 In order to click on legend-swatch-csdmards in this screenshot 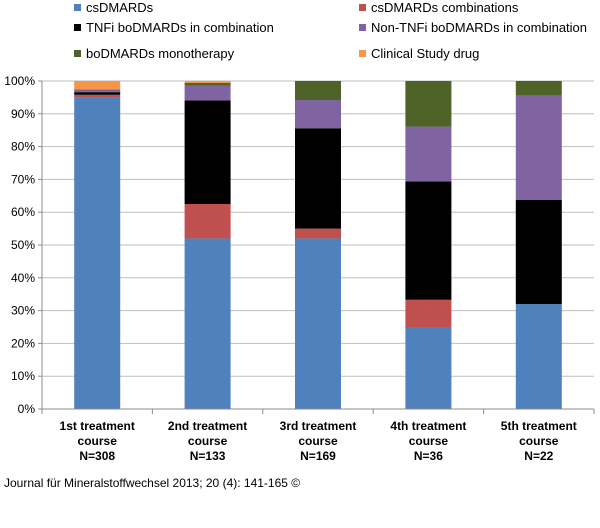, I will do `click(77, 7)`.